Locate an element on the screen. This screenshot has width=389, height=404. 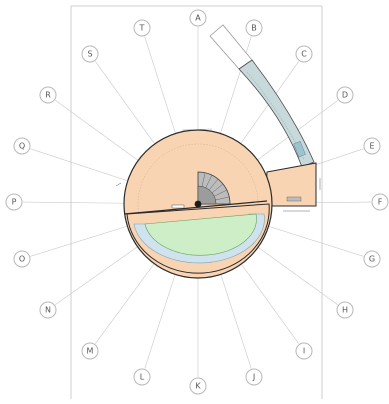
grid-bubble-label: G is located at coordinates (372, 259).